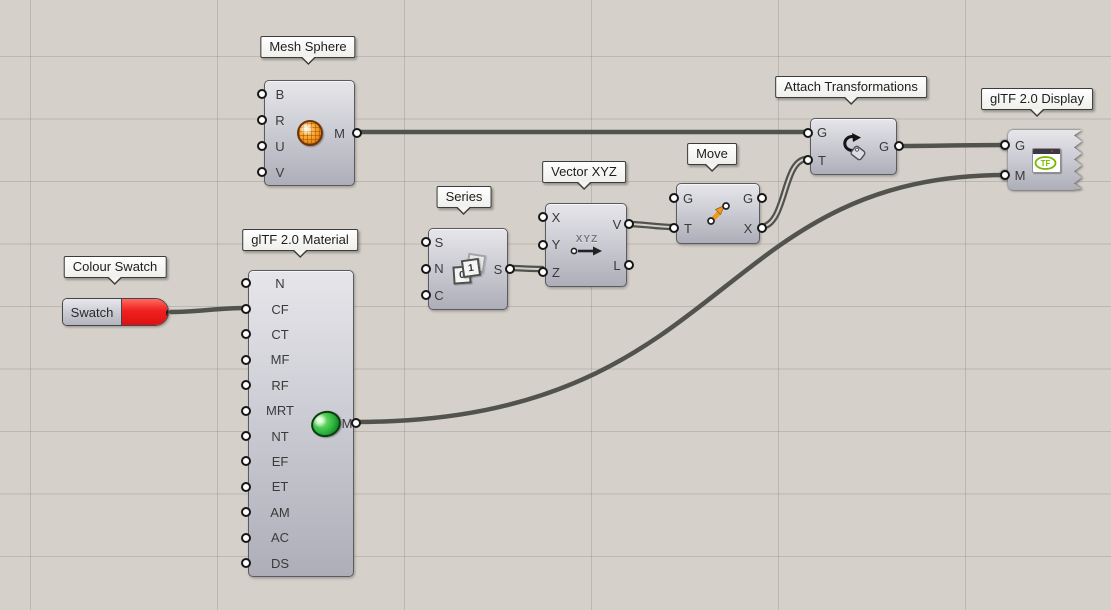 The image size is (1111, 610). Describe the element at coordinates (167, 312) in the screenshot. I see `colour-swatch-port-out` at that location.